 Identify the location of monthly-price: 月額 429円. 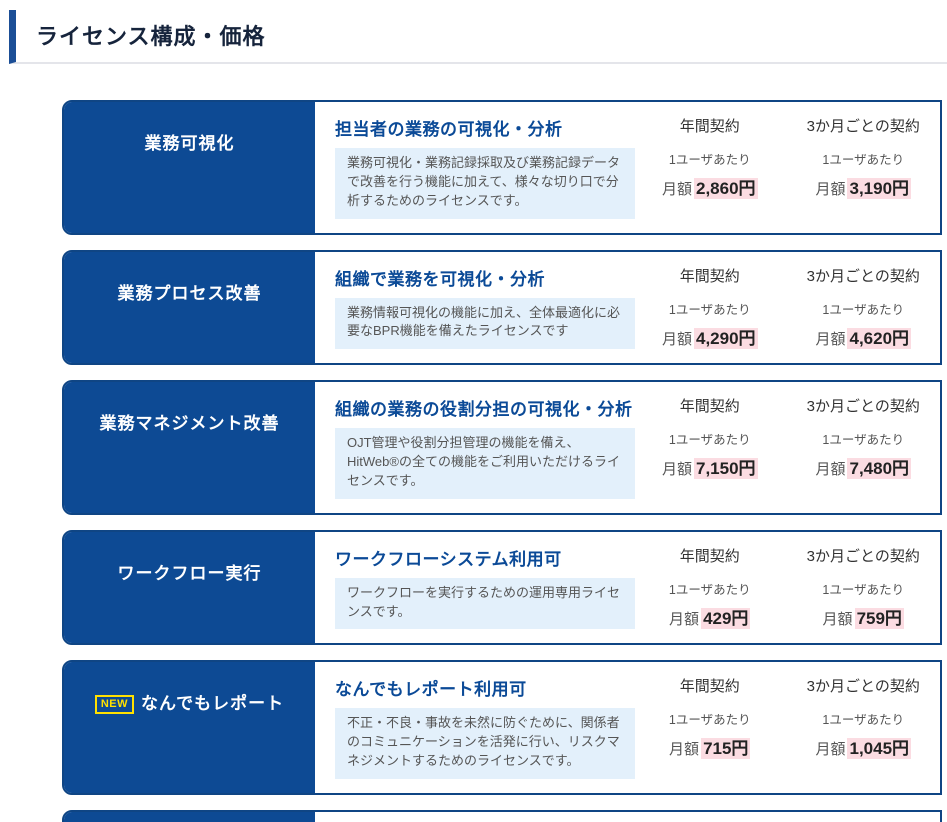
(710, 616).